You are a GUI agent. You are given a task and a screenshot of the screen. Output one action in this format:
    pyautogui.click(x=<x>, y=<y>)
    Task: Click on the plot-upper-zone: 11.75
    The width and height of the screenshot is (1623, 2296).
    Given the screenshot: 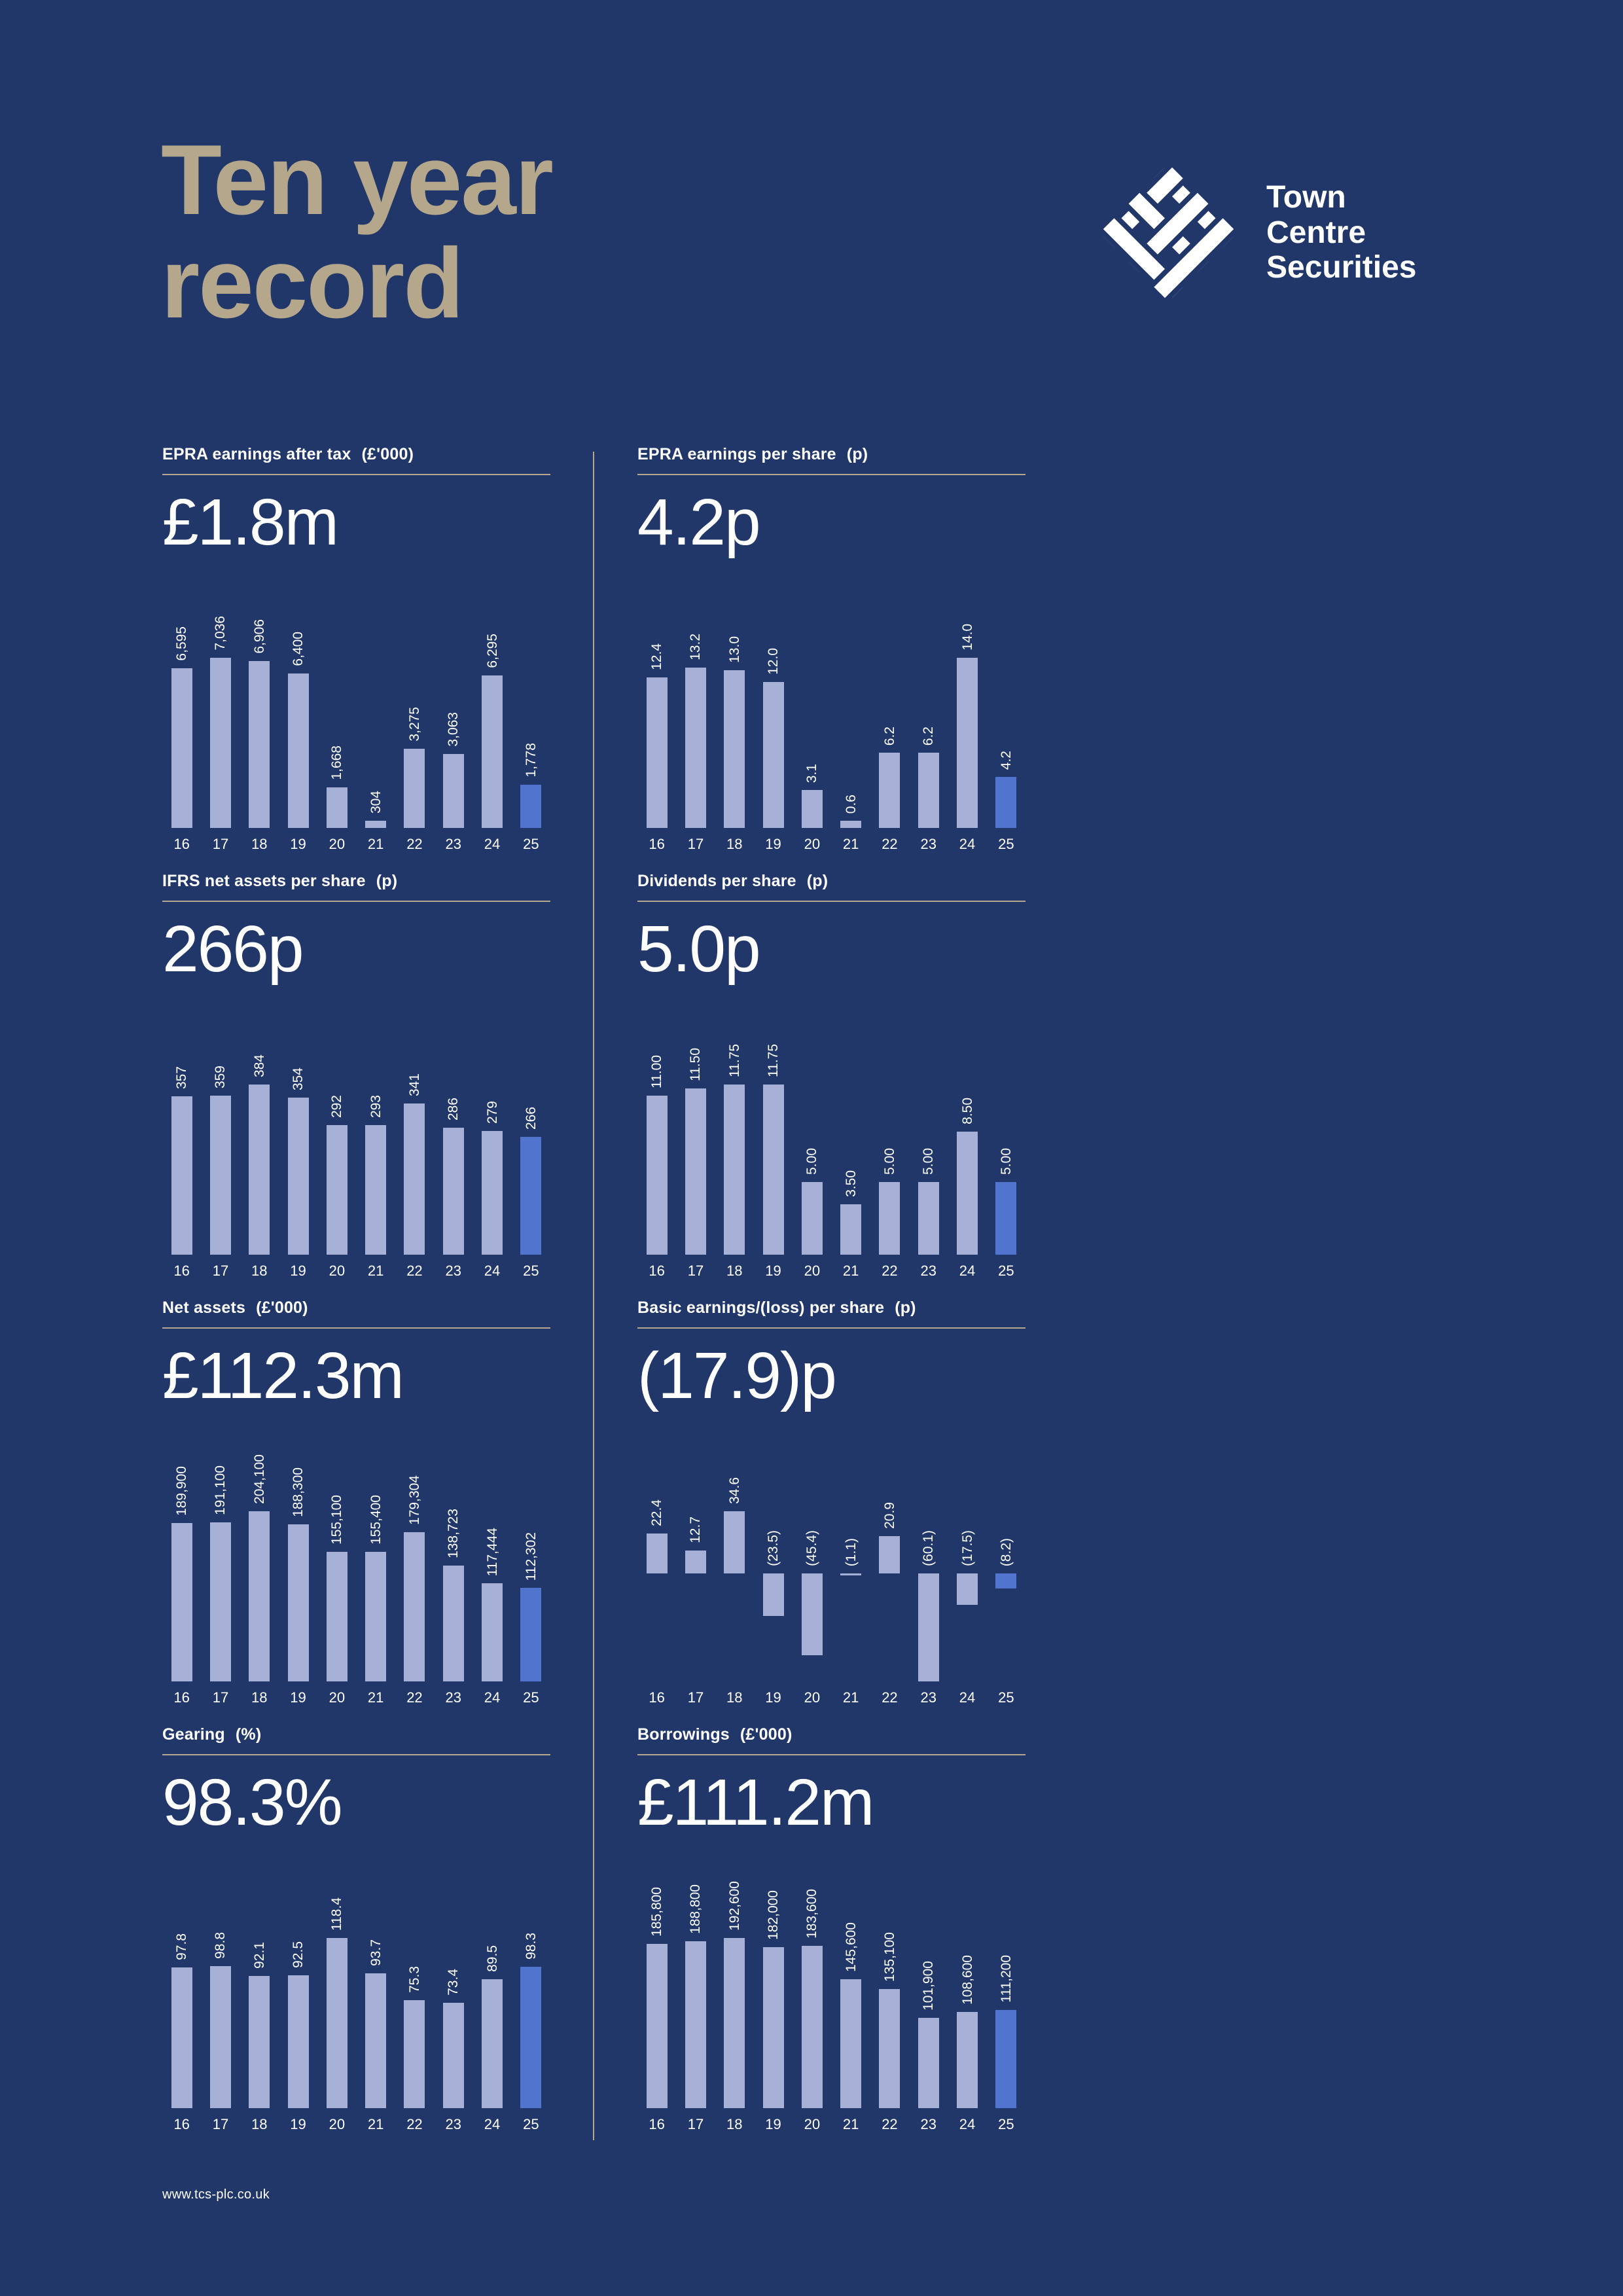 What is the action you would take?
    pyautogui.click(x=735, y=1120)
    